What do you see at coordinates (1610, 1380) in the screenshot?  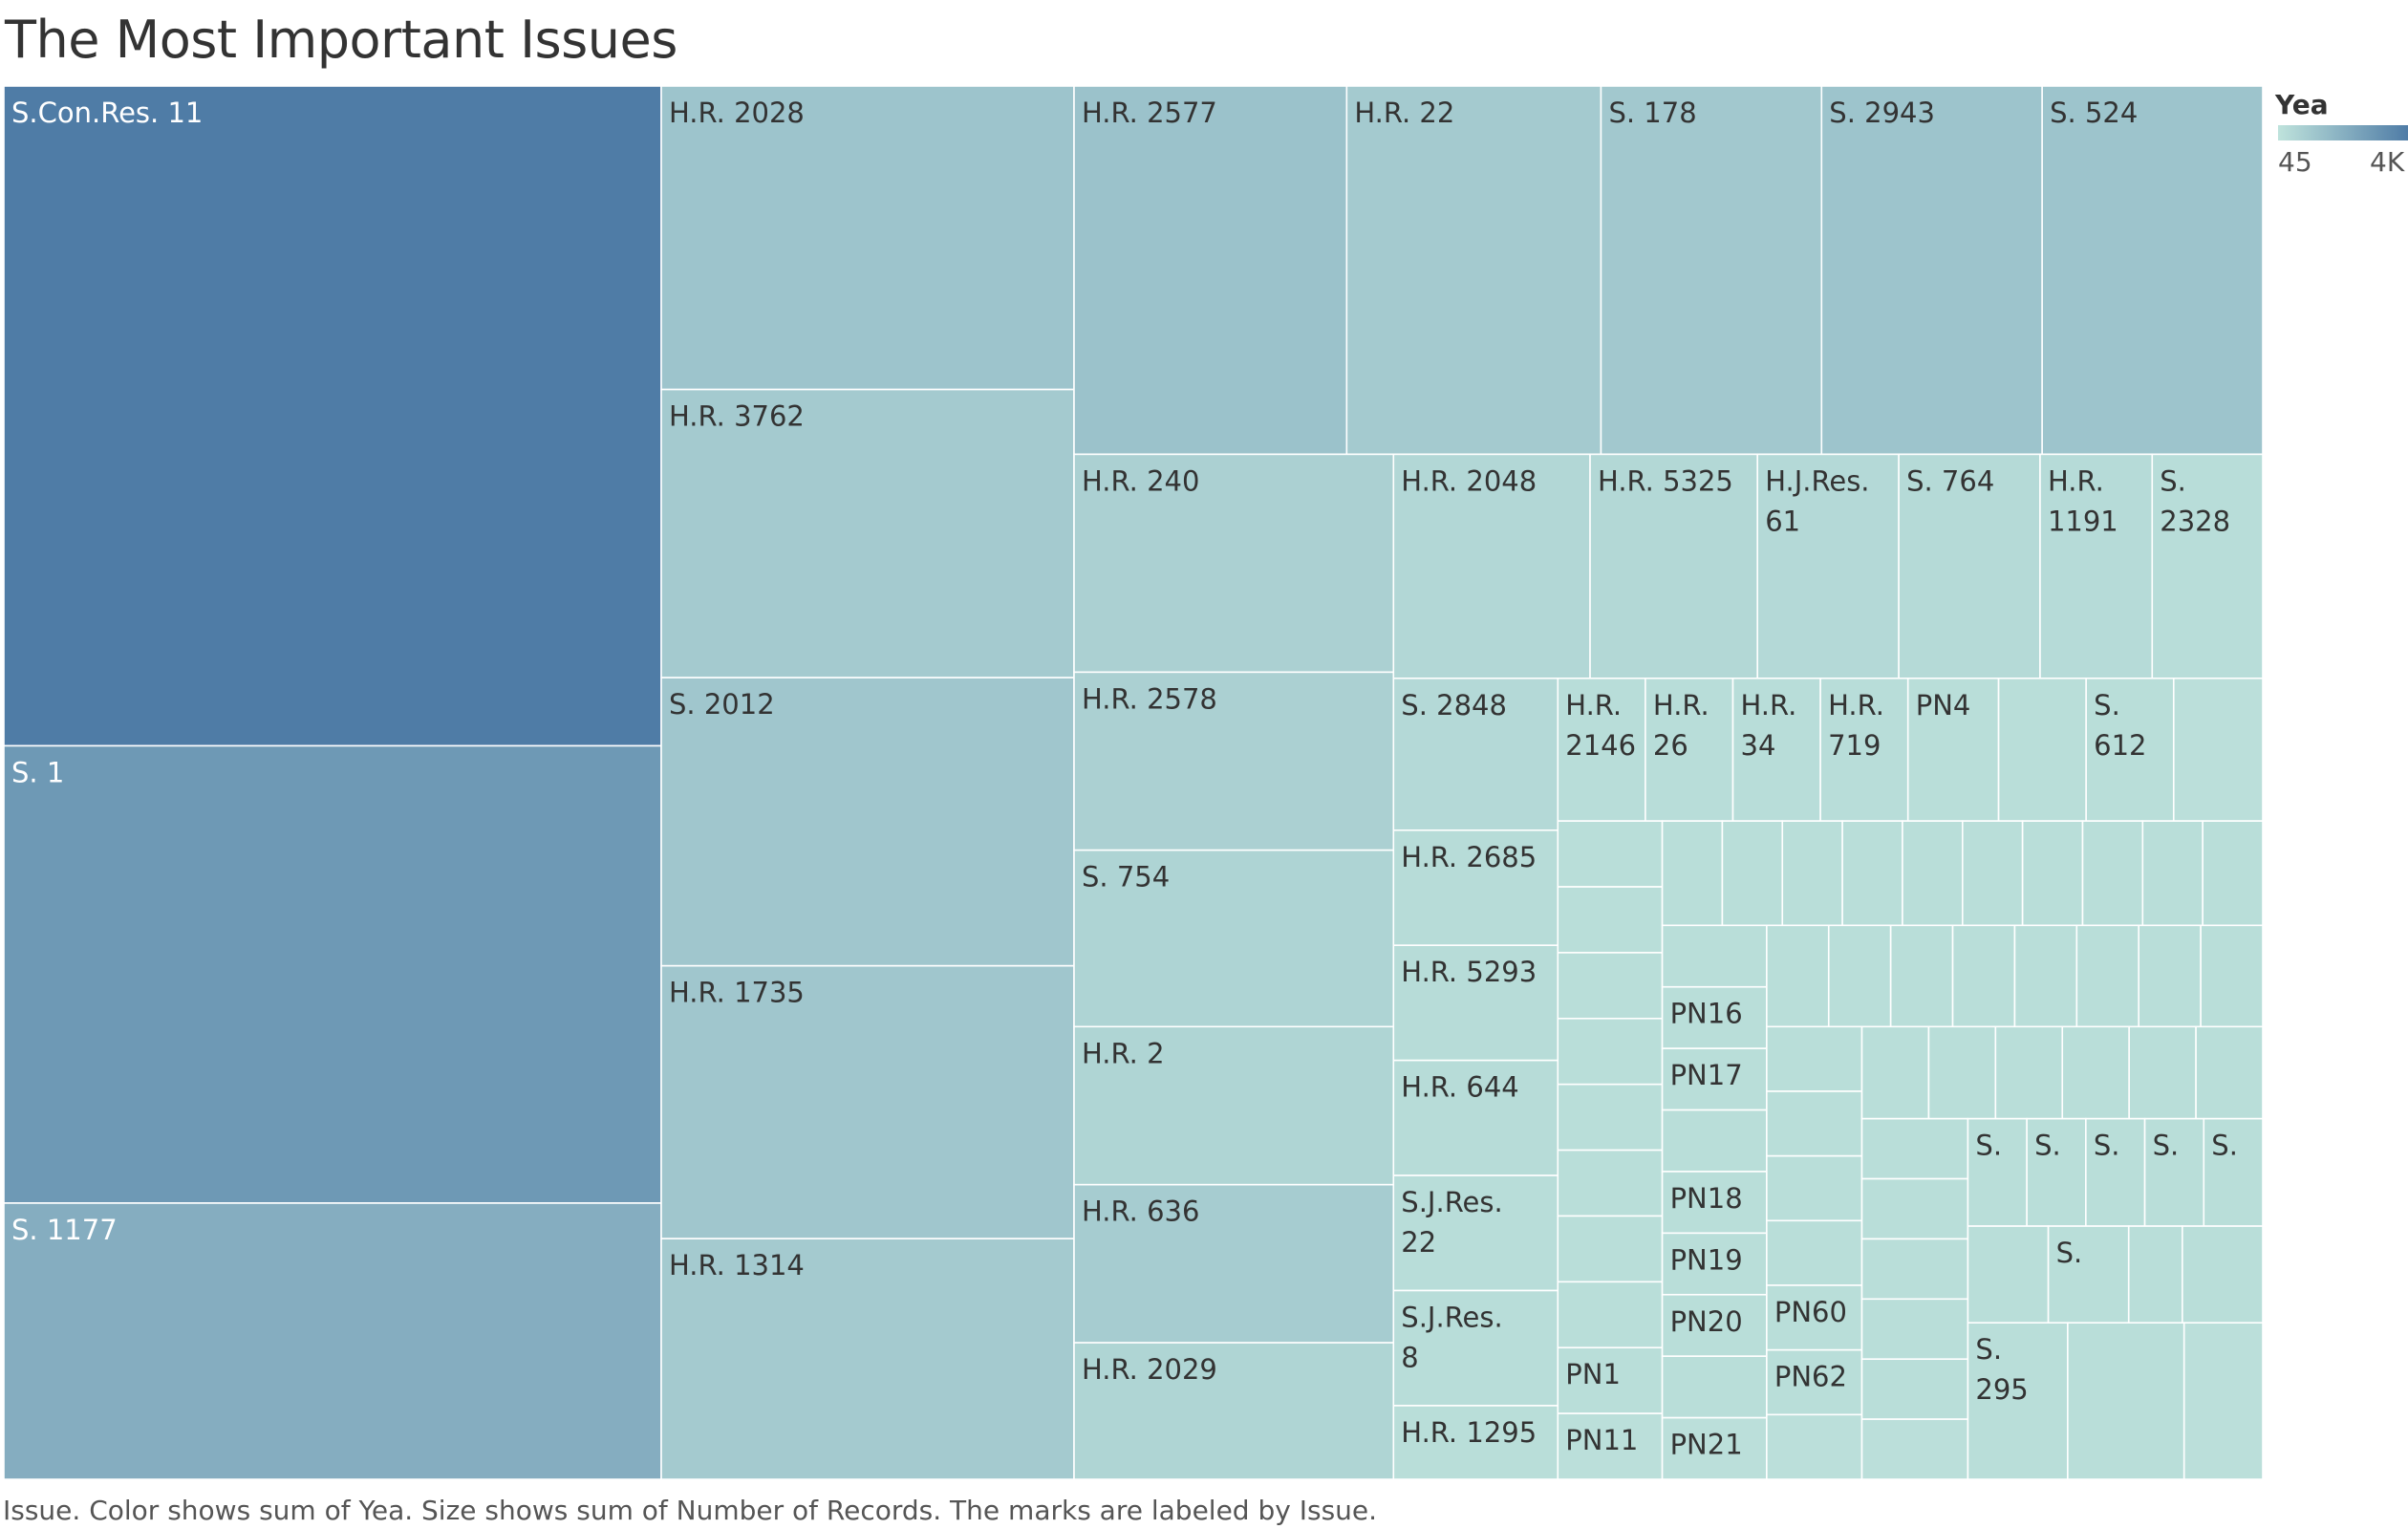 I see `treemap-cell-pn1: PN1` at bounding box center [1610, 1380].